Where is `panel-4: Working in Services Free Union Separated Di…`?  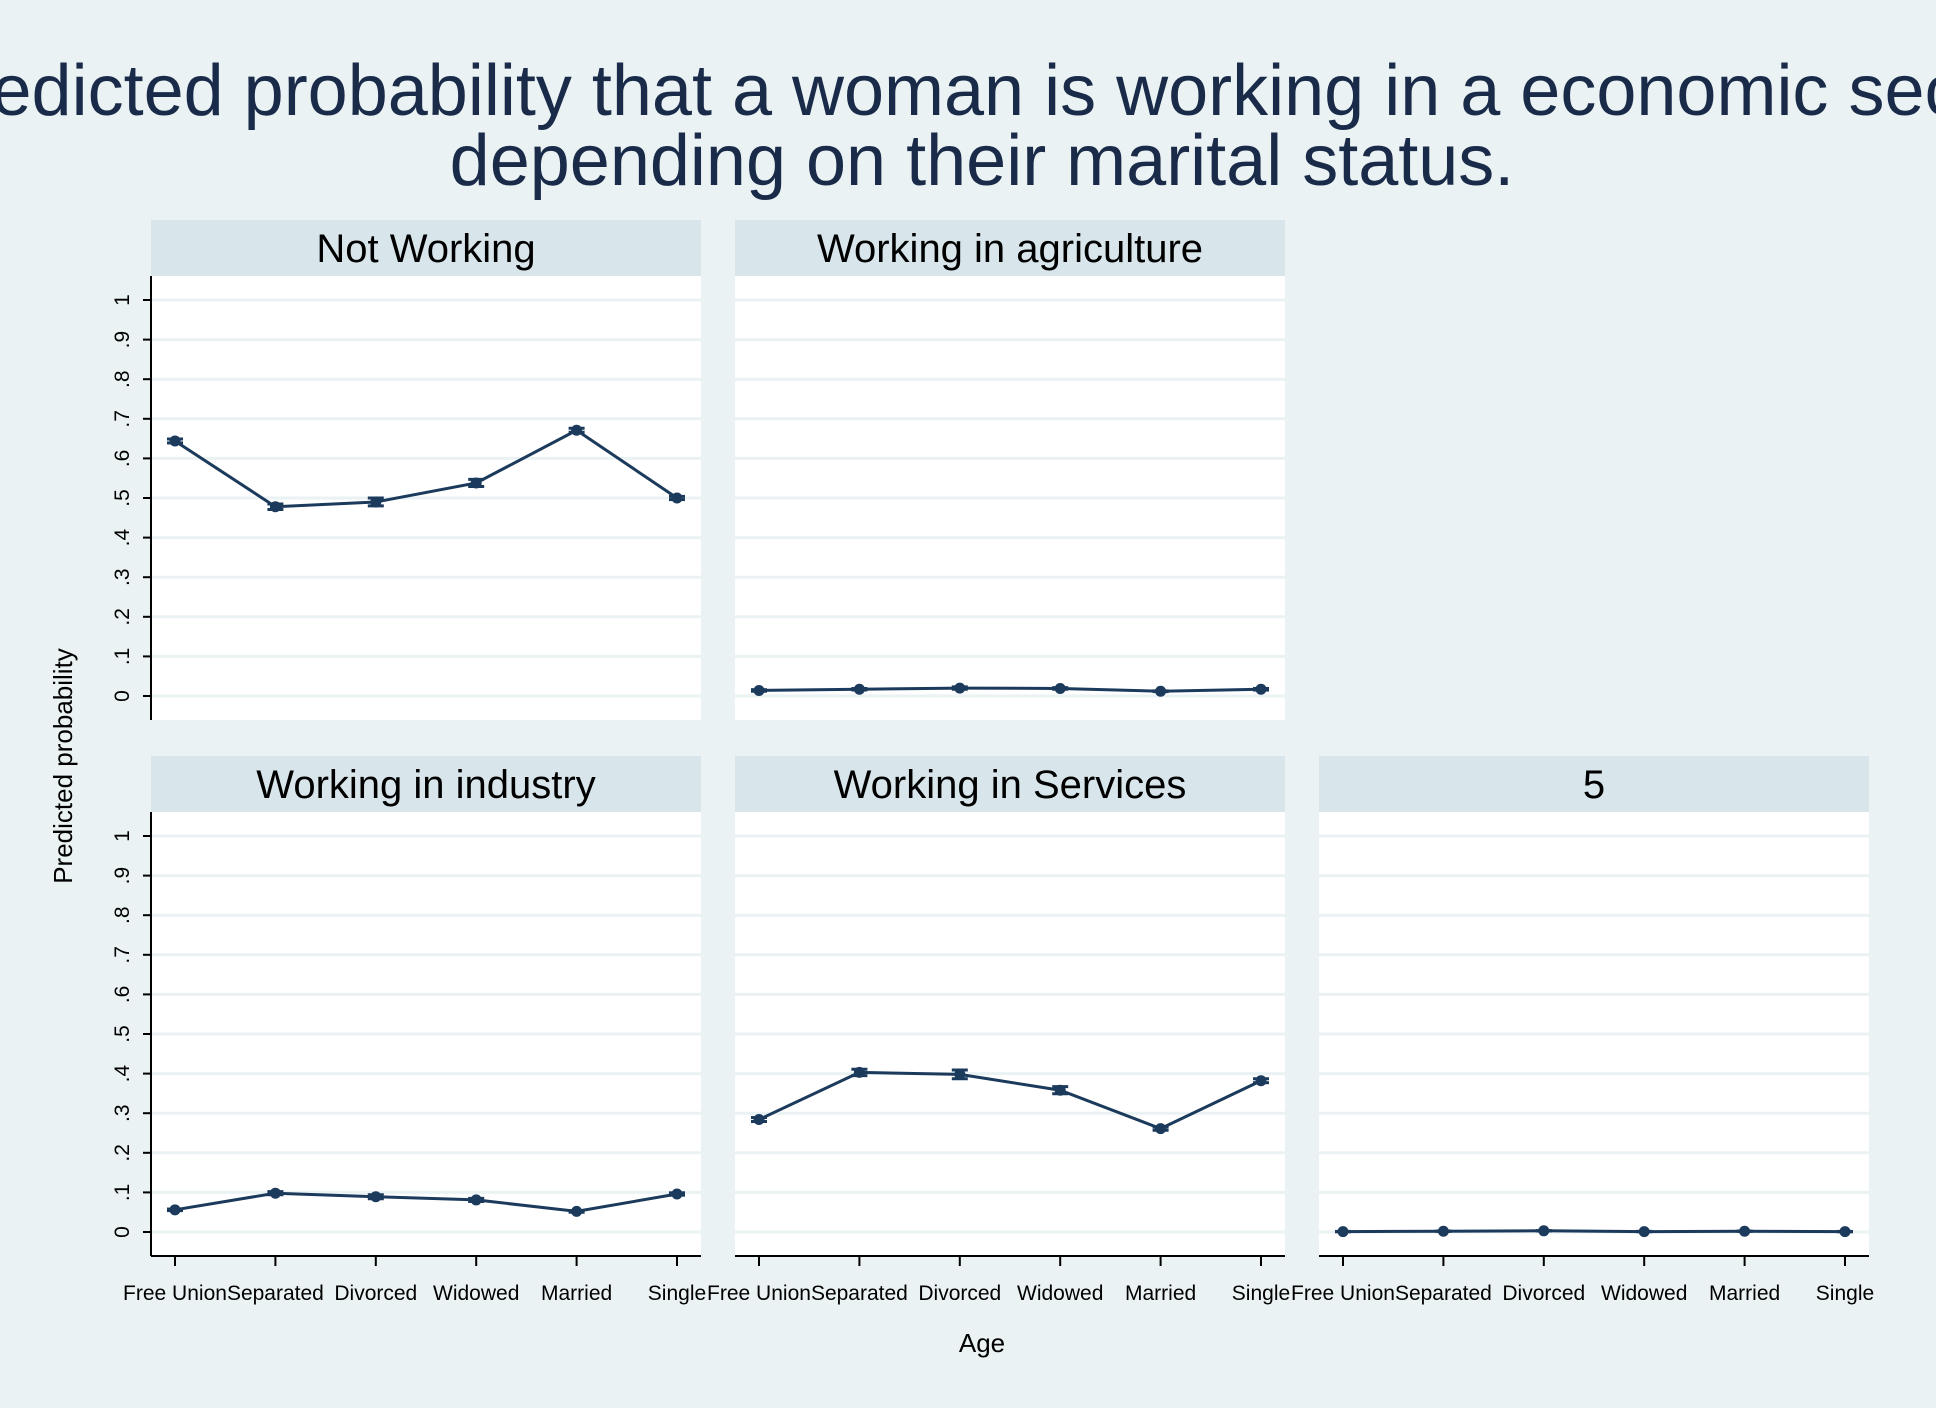 panel-4: Working in Services Free Union Separated Di… is located at coordinates (998, 1030).